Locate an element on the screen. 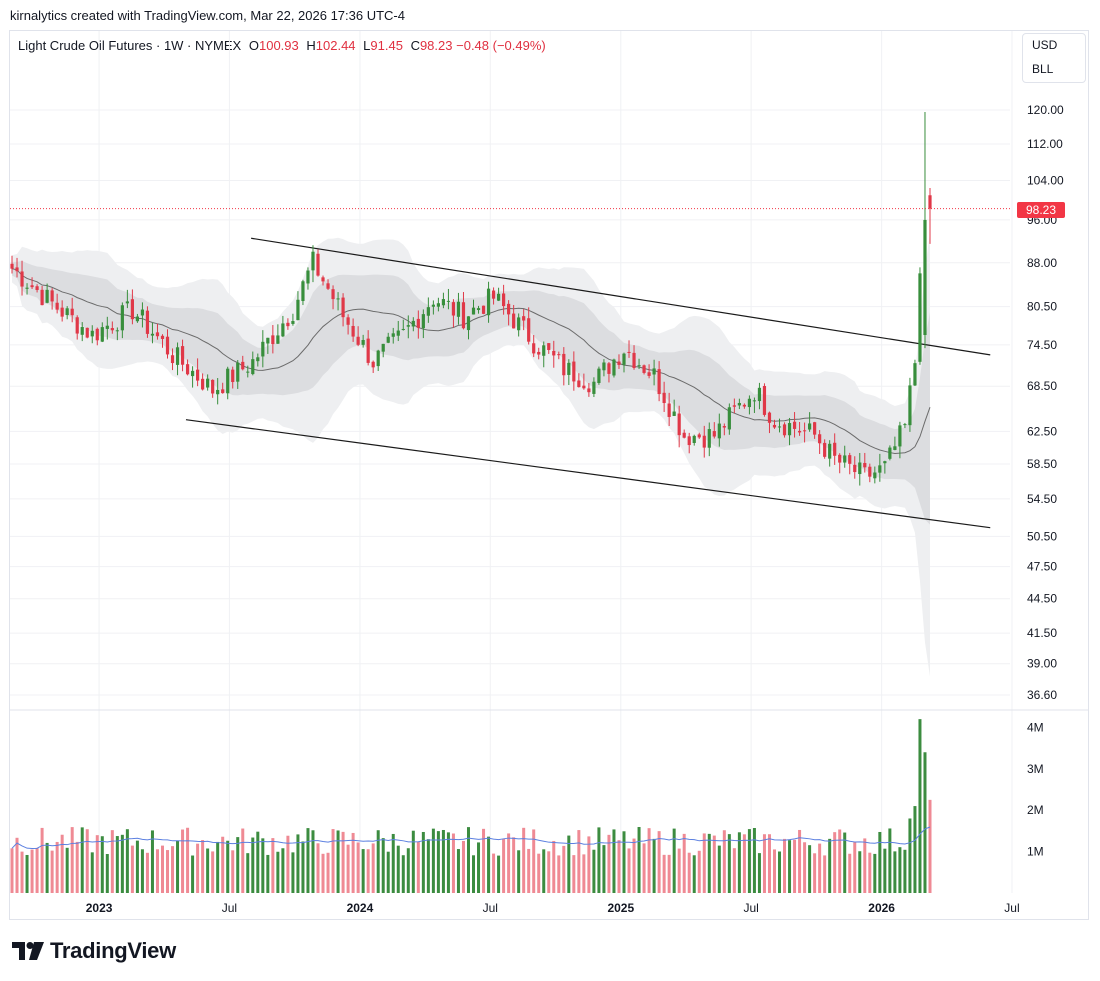 This screenshot has width=1100, height=981. symbol-title: Light Crude Oil Futures · 1W · NYMEX is located at coordinates (130, 45).